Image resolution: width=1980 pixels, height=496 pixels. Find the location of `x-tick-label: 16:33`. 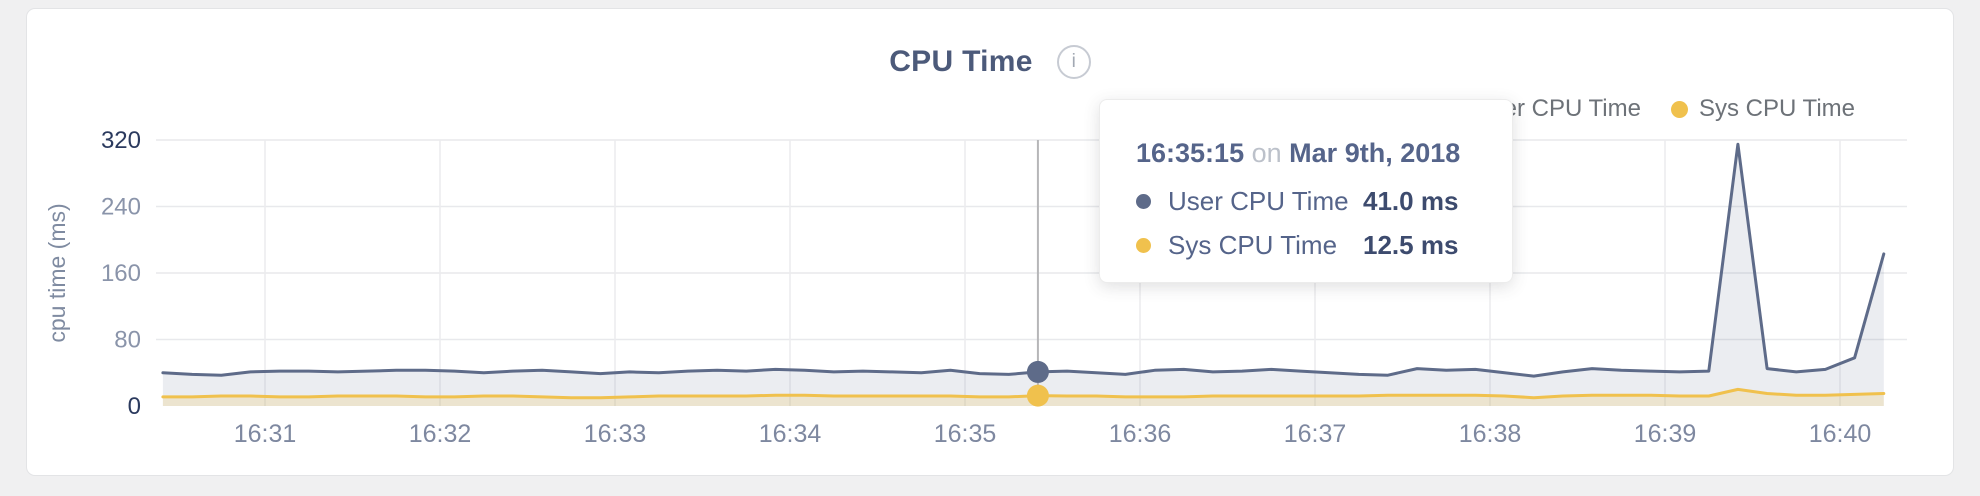

x-tick-label: 16:33 is located at coordinates (615, 434).